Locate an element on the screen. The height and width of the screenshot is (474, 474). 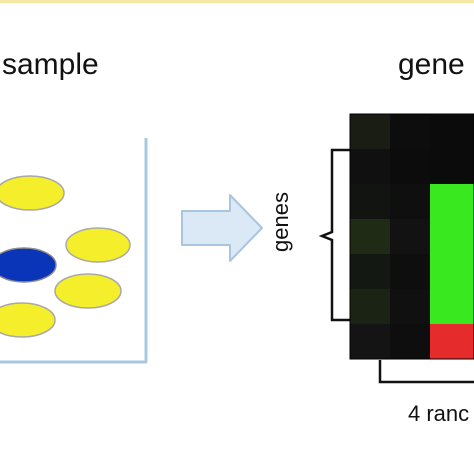
random-samples-label: 4 ranc is located at coordinates (439, 413).